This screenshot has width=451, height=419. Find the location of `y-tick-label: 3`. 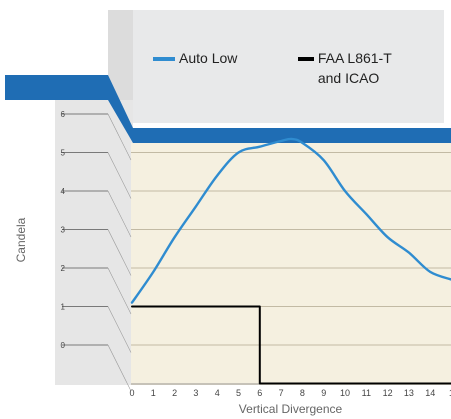

y-tick-label: 3 is located at coordinates (63, 230).